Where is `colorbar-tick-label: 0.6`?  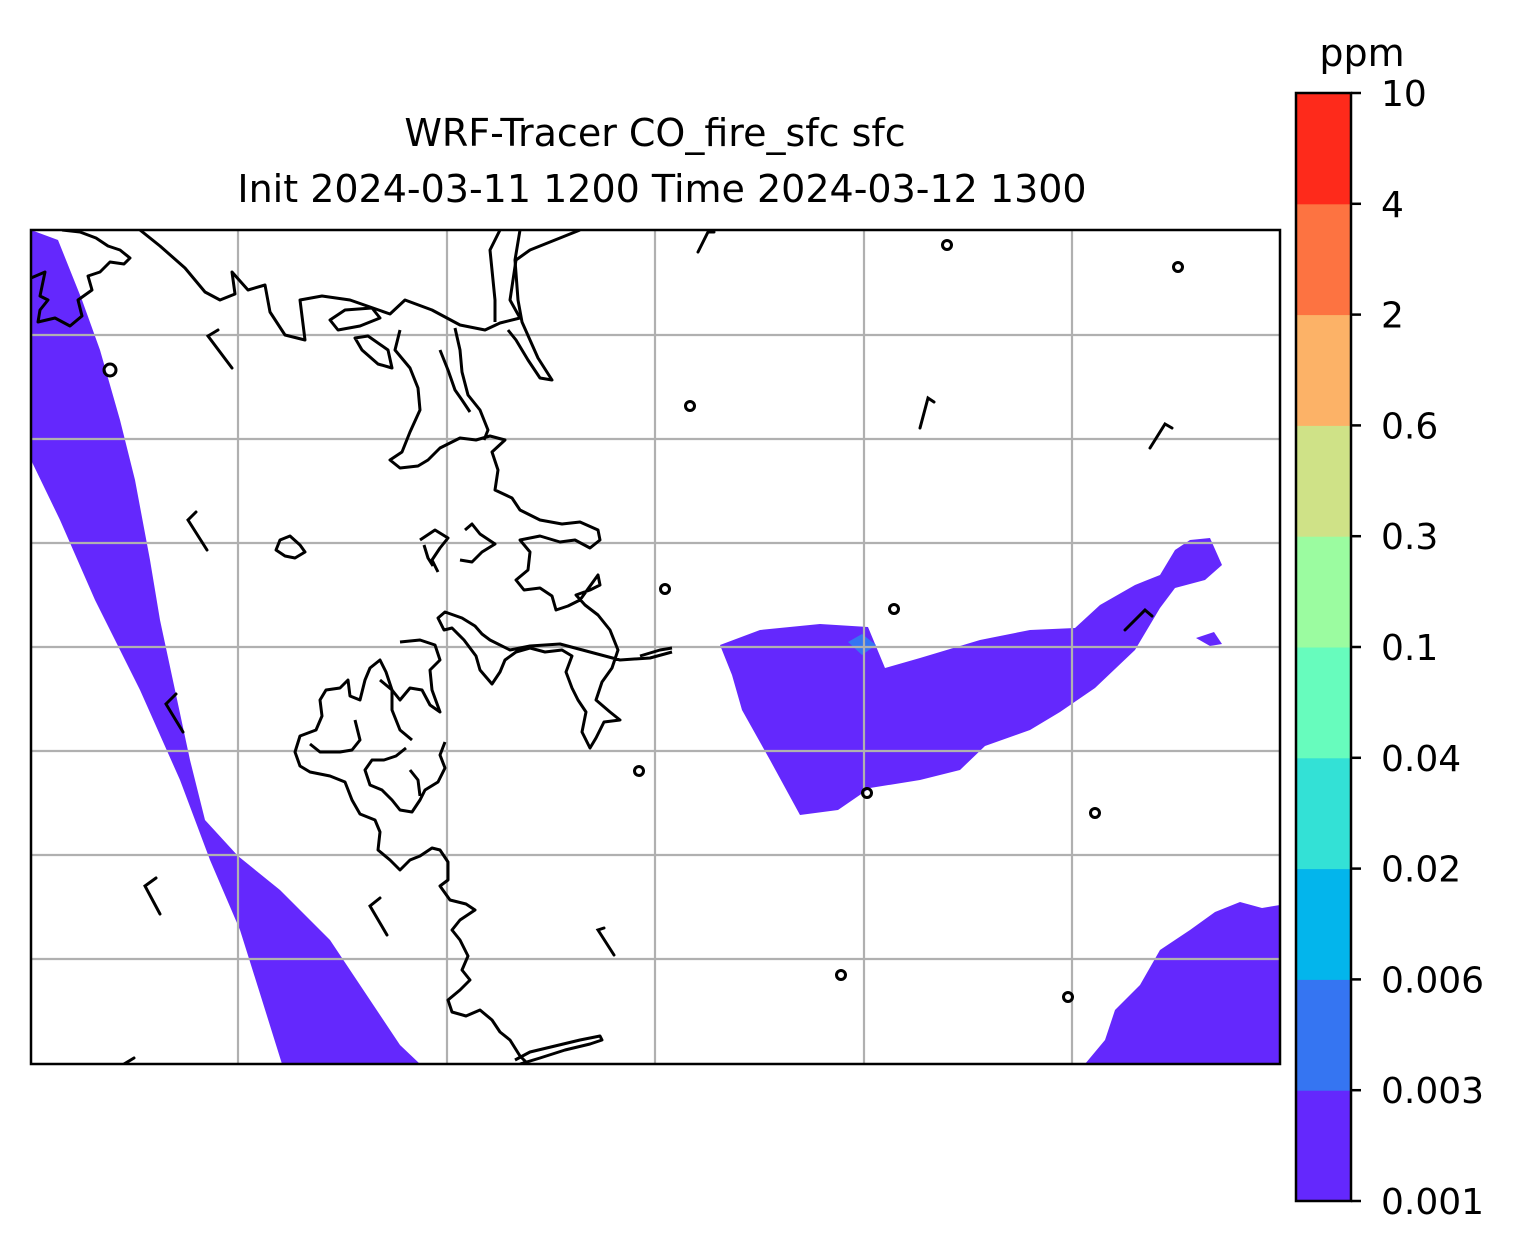 colorbar-tick-label: 0.6 is located at coordinates (1409, 426).